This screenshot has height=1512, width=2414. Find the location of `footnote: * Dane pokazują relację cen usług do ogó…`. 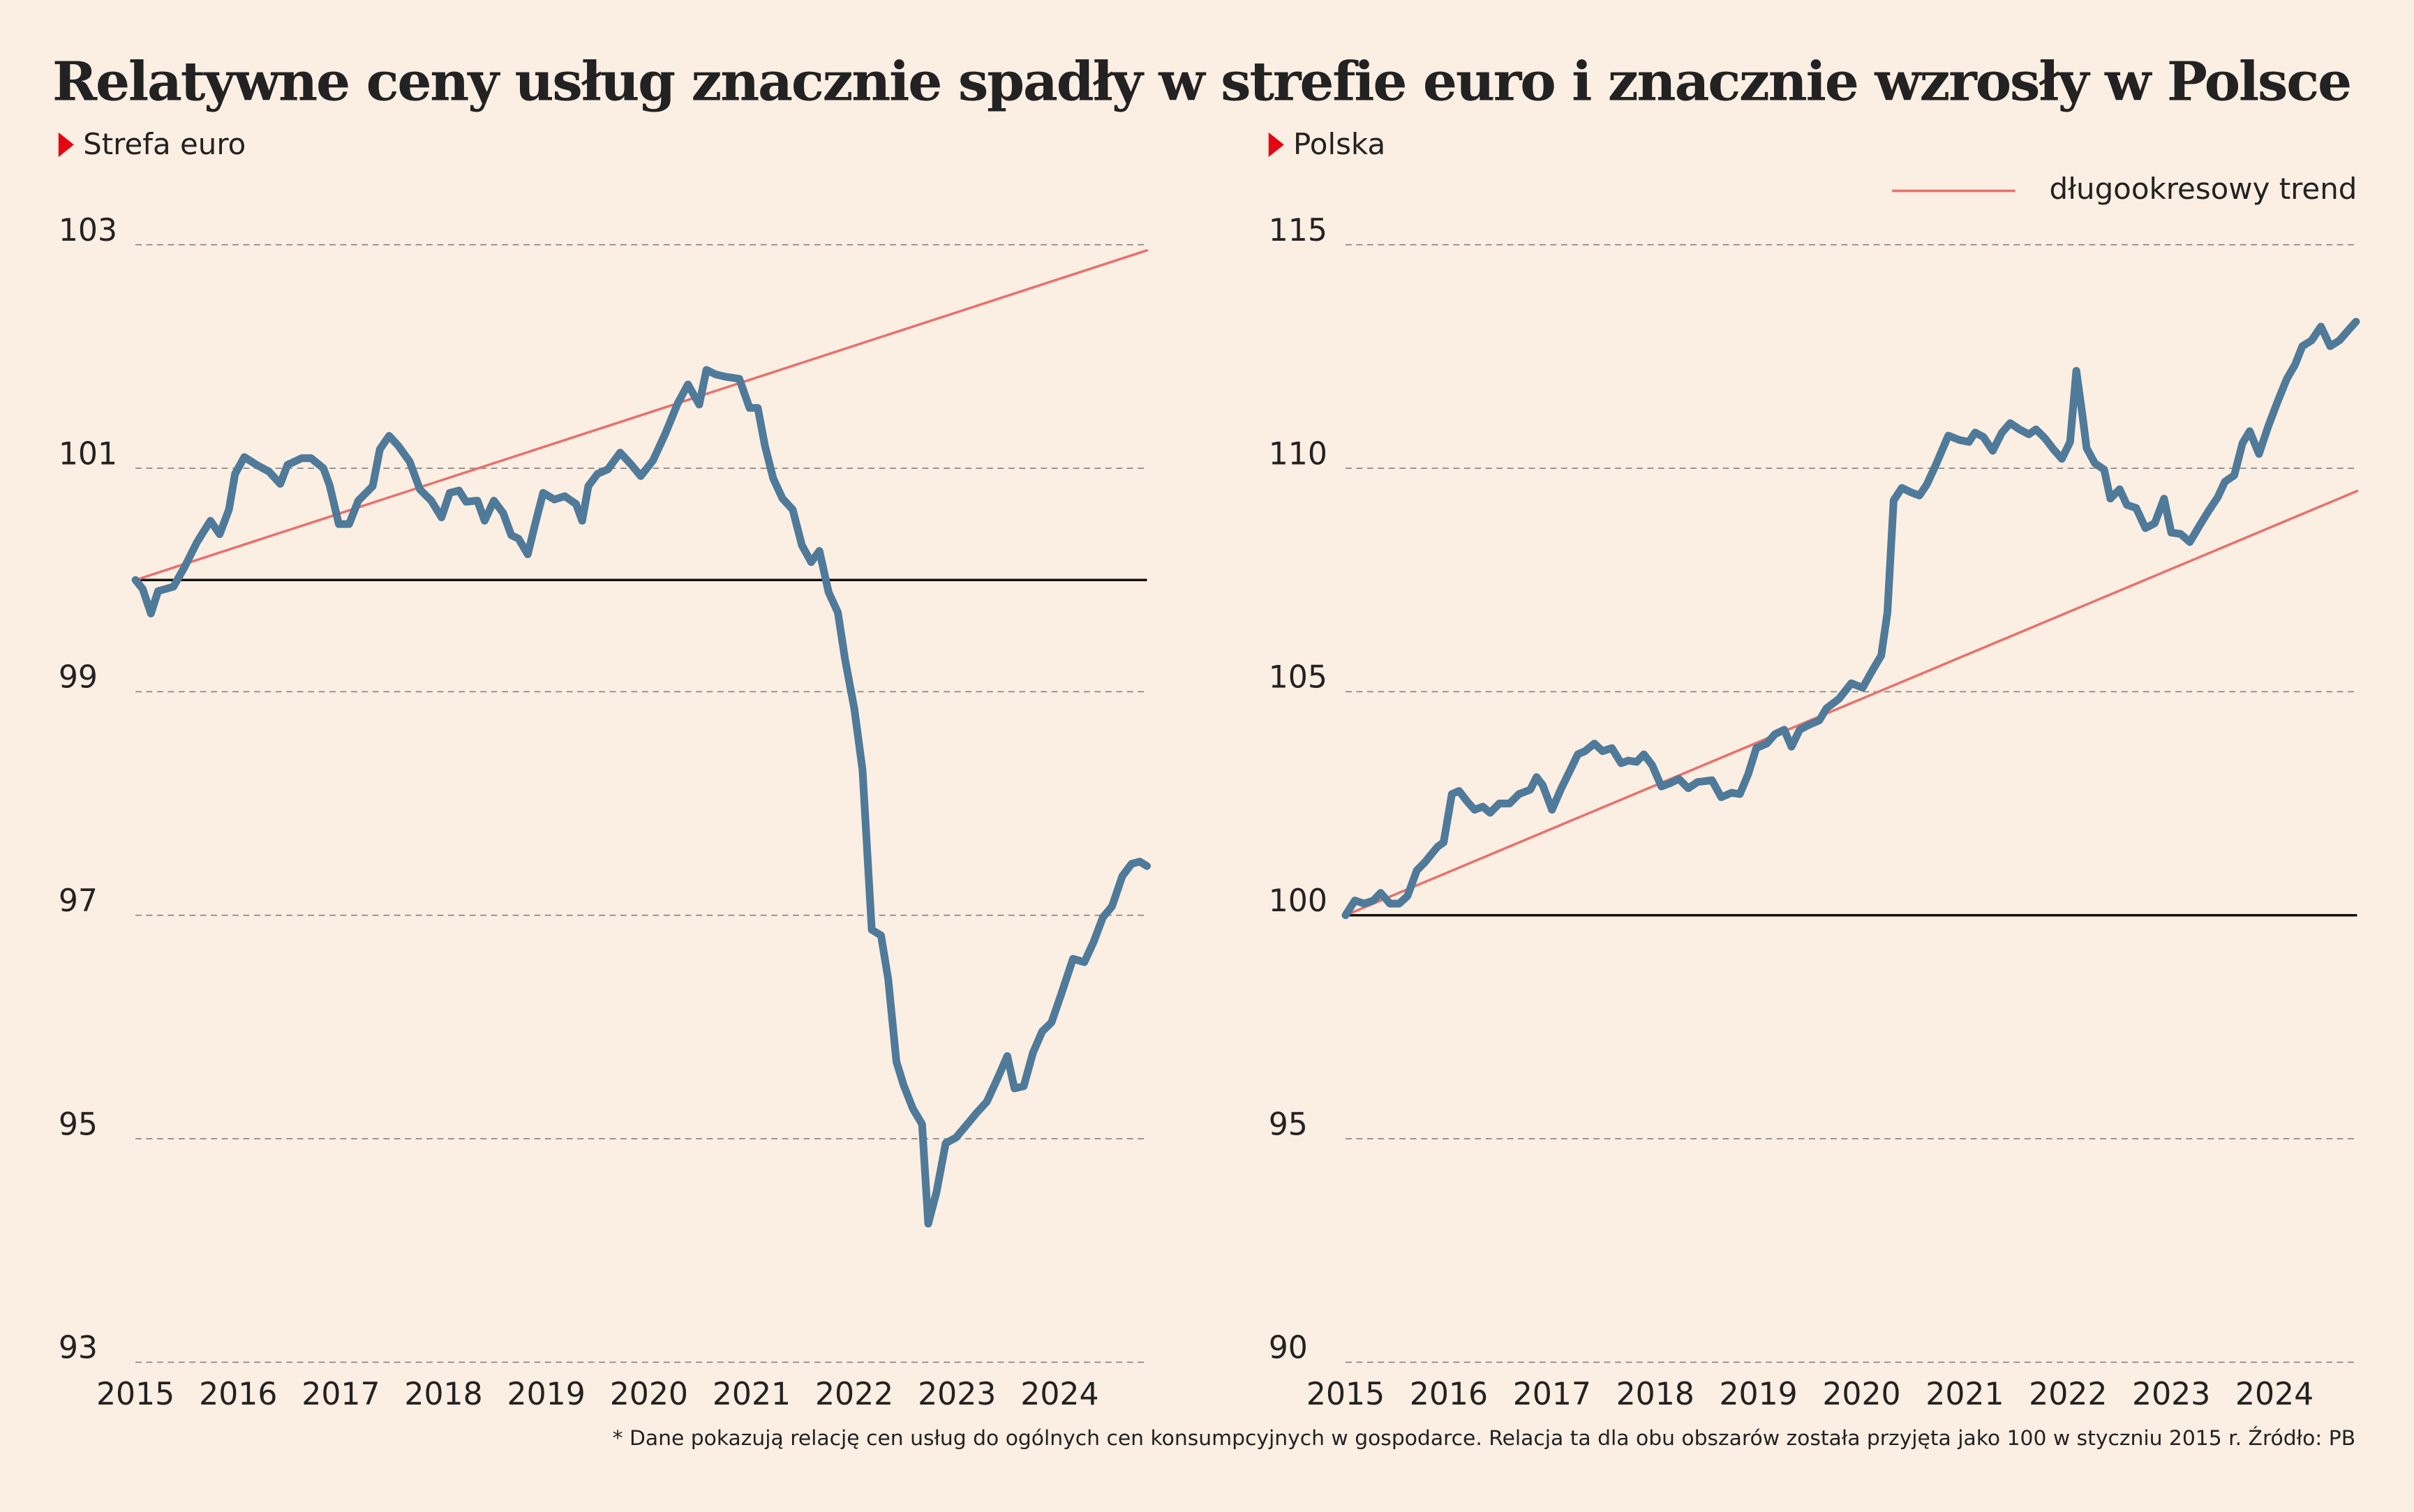

footnote: * Dane pokazują relację cen usług do ogó… is located at coordinates (1485, 1438).